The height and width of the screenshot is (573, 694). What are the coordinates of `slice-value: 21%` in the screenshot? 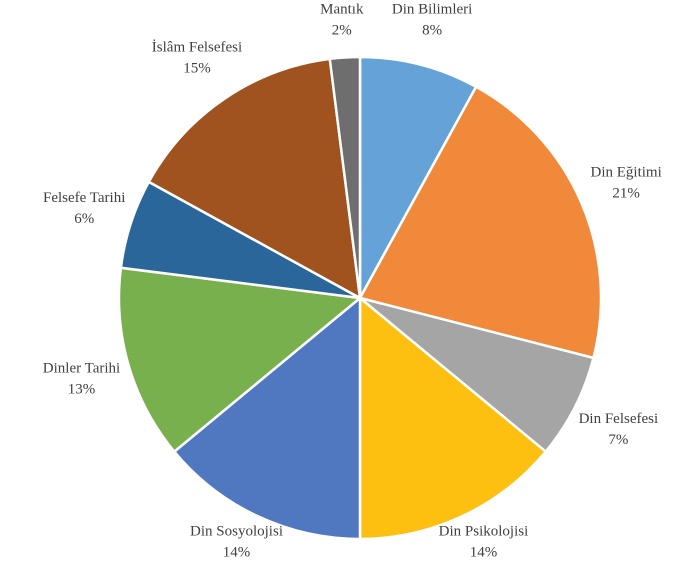 It's located at (626, 193).